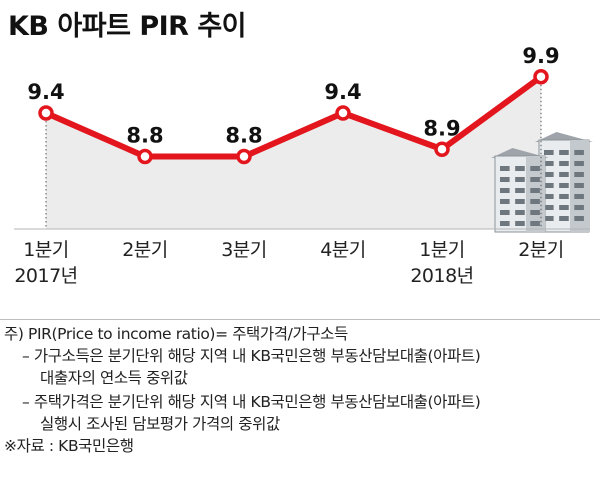 The height and width of the screenshot is (479, 600). I want to click on year-label: 2017년, so click(46, 276).